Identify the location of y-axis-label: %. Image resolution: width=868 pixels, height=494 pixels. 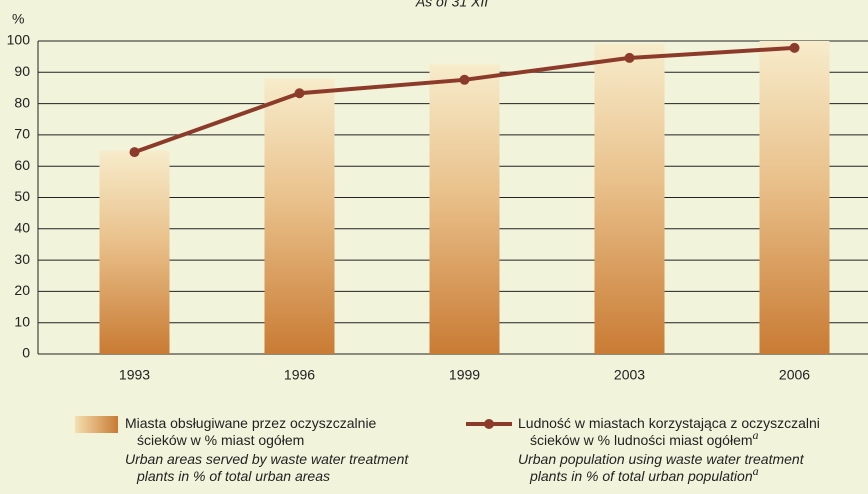
(18, 19).